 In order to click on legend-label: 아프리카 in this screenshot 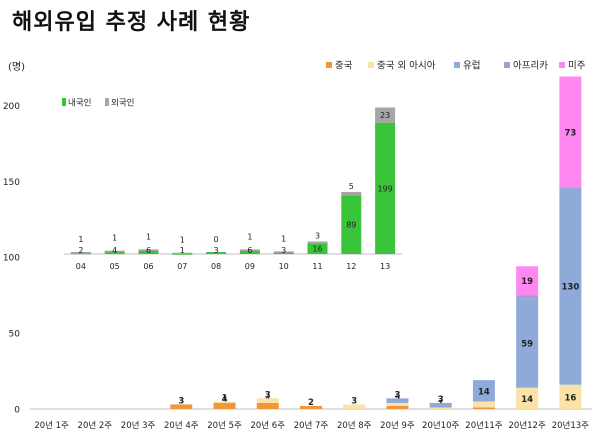, I will do `click(530, 66)`.